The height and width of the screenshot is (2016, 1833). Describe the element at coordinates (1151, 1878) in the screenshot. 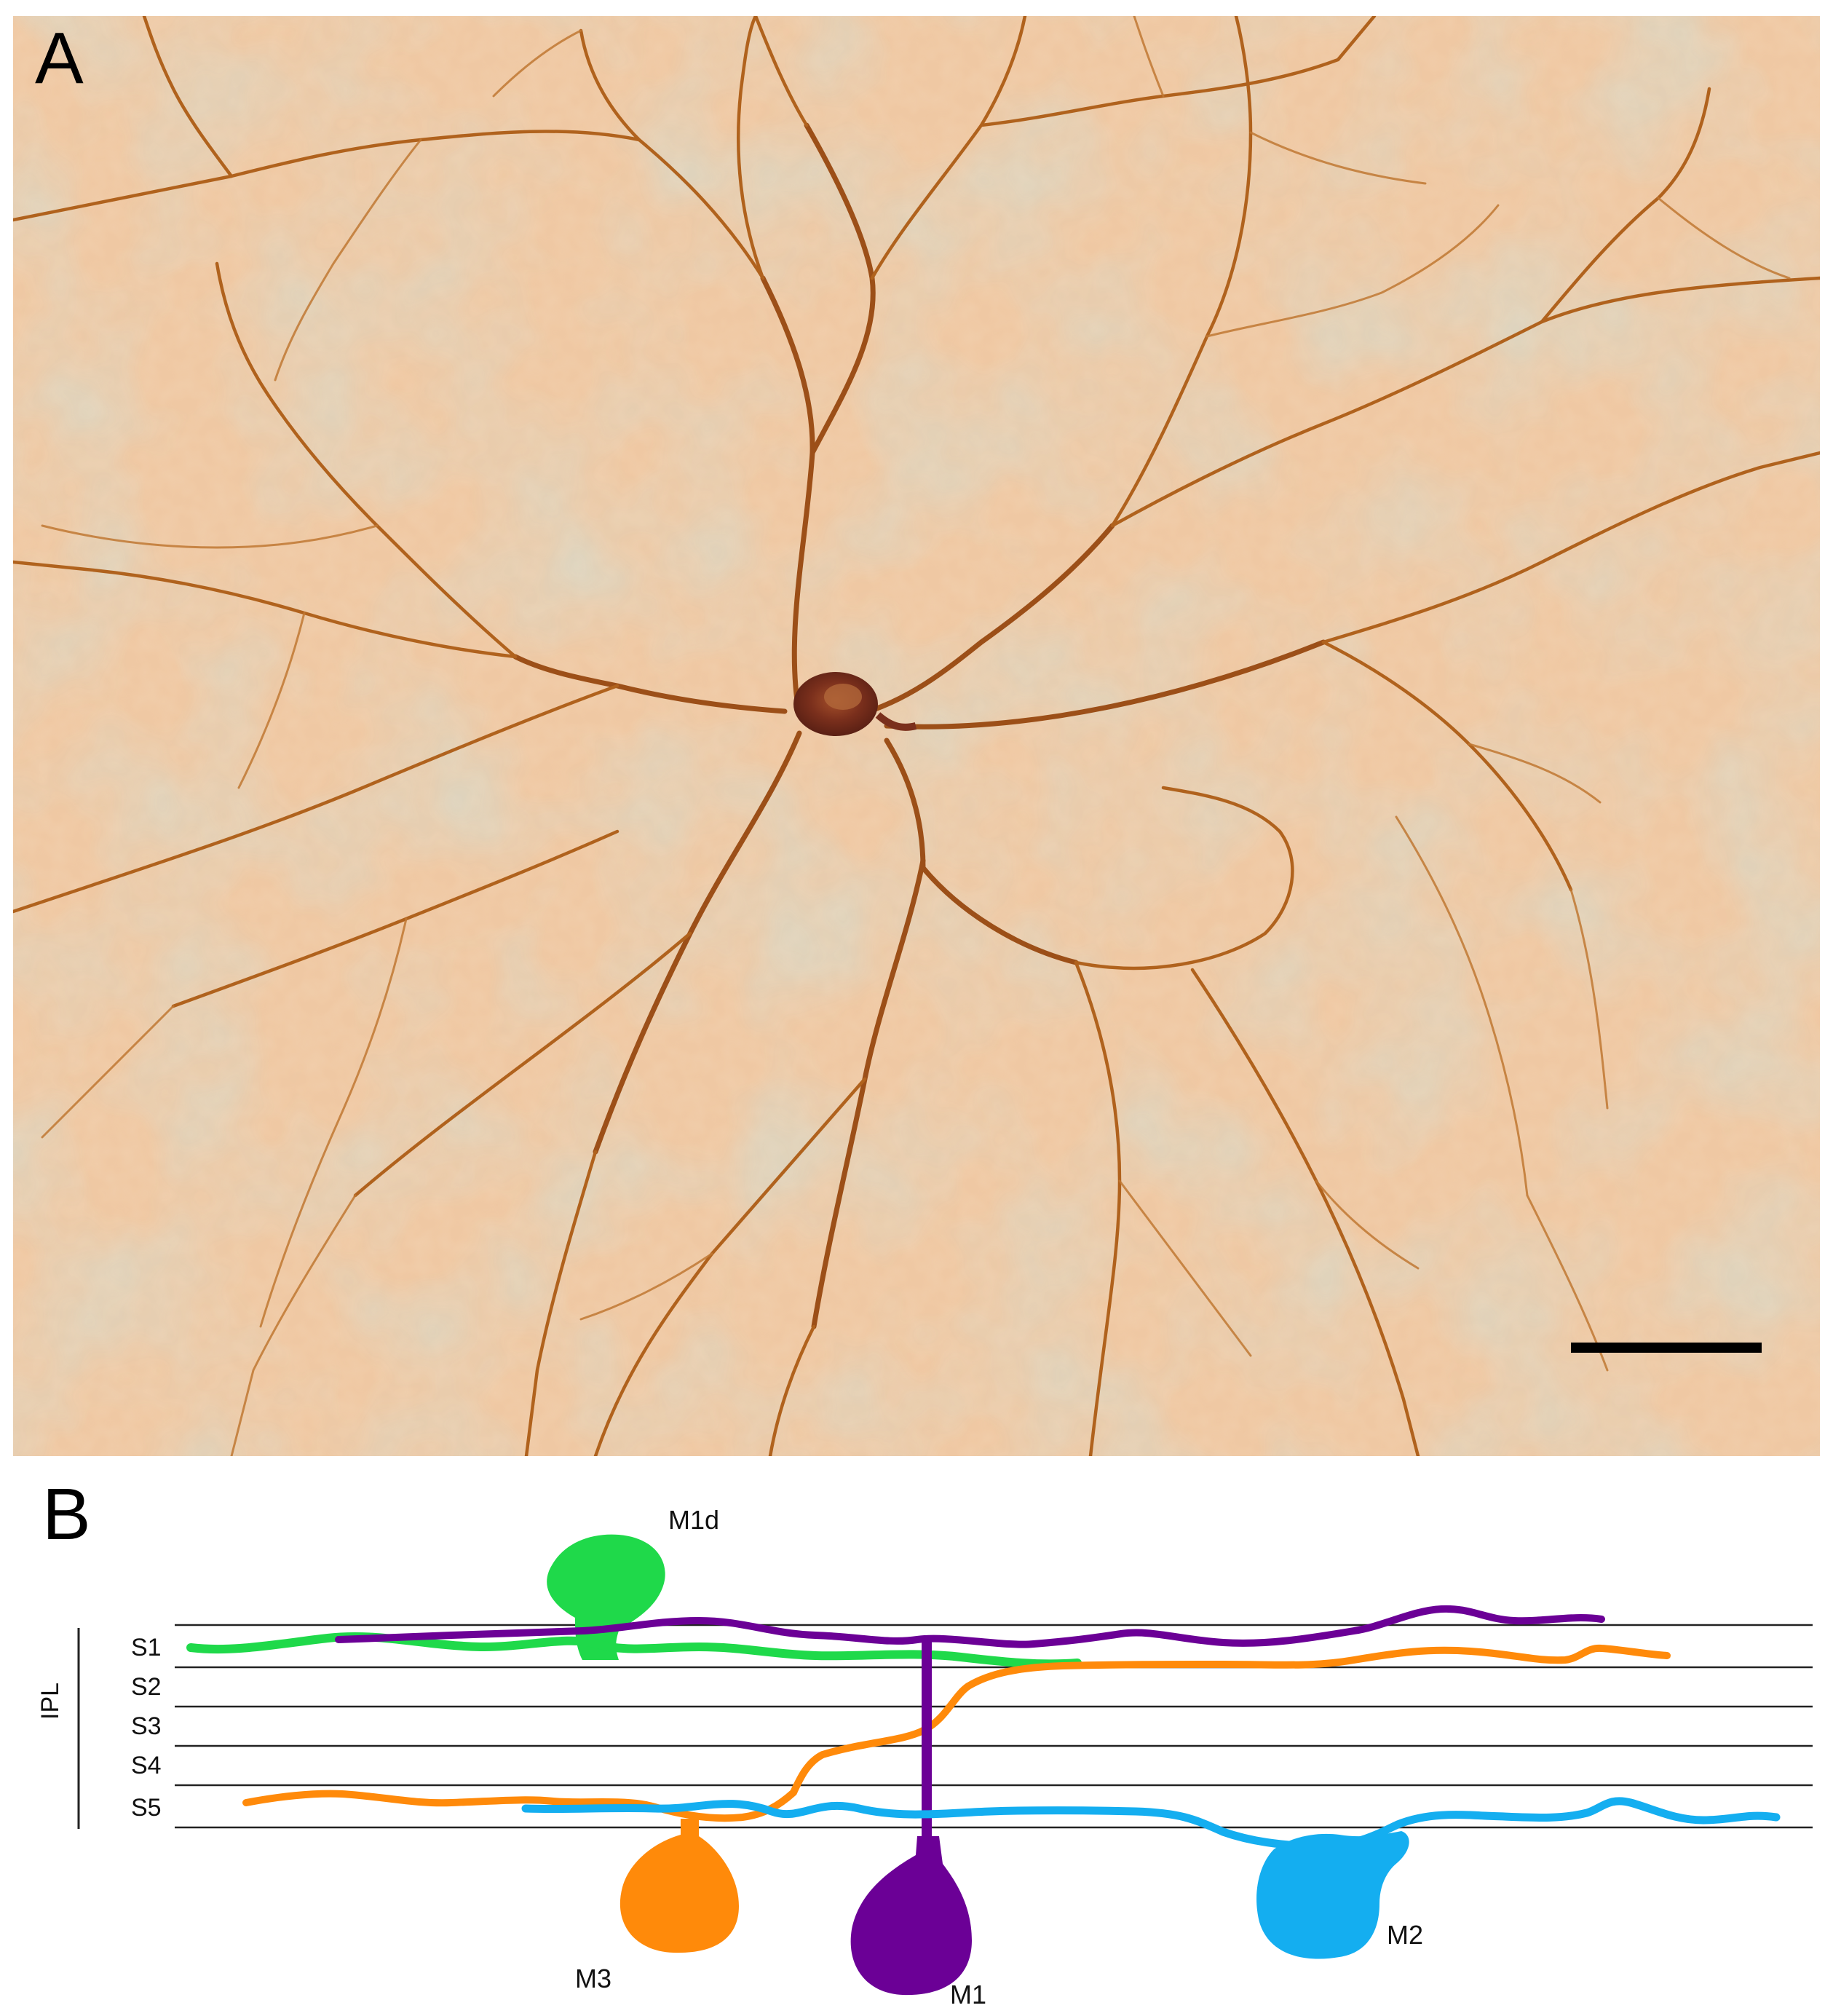

I see `m2-cell` at that location.